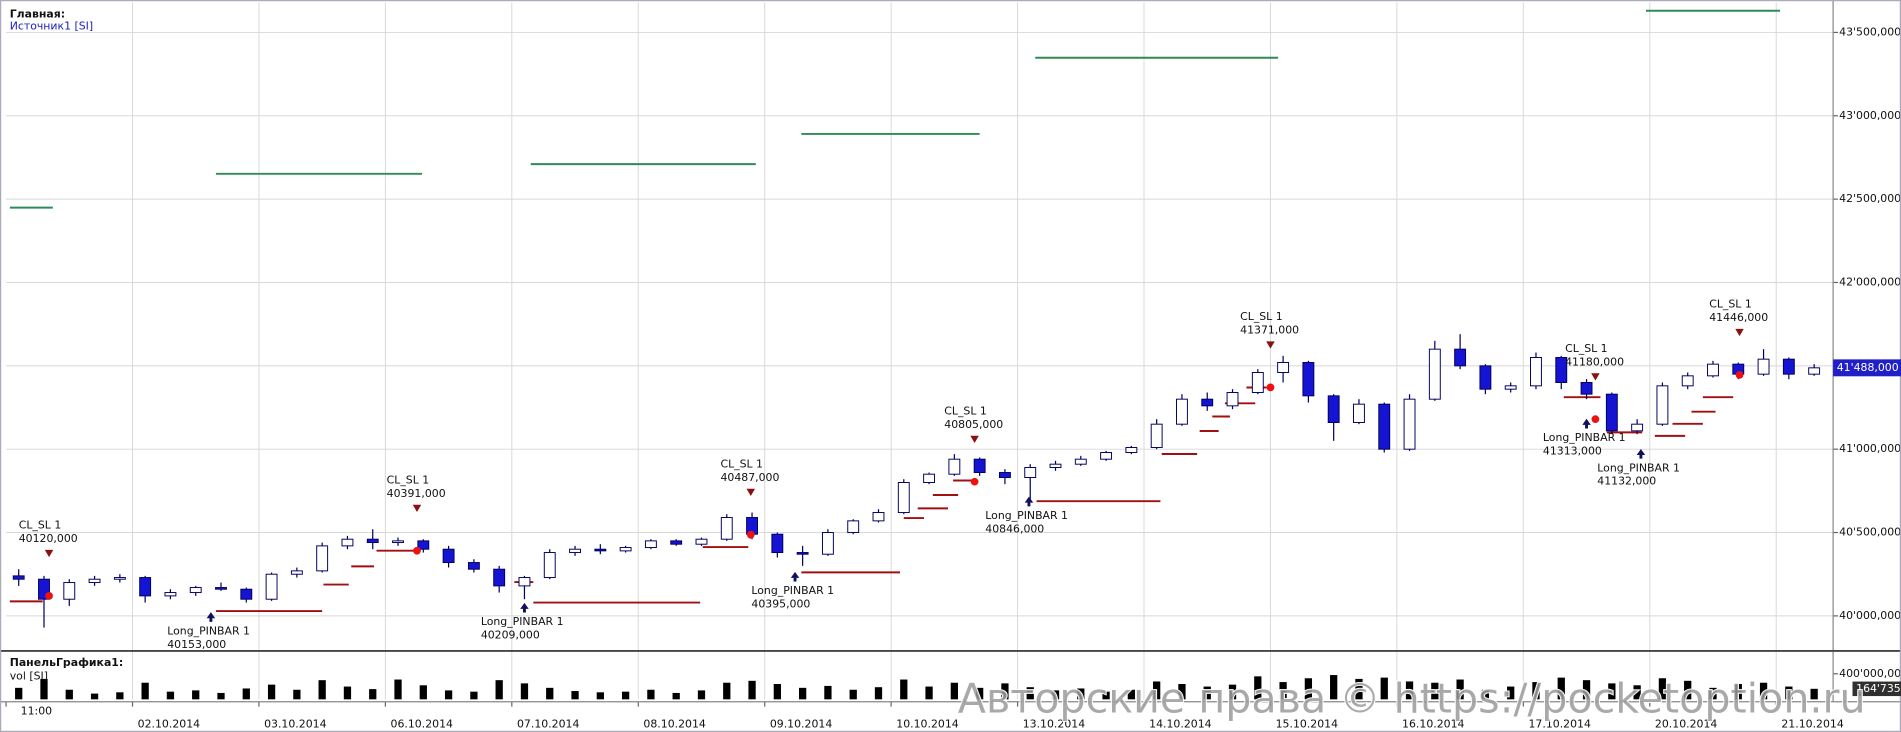 This screenshot has width=1901, height=732. I want to click on x-tick-label: 06.10.2014, so click(422, 724).